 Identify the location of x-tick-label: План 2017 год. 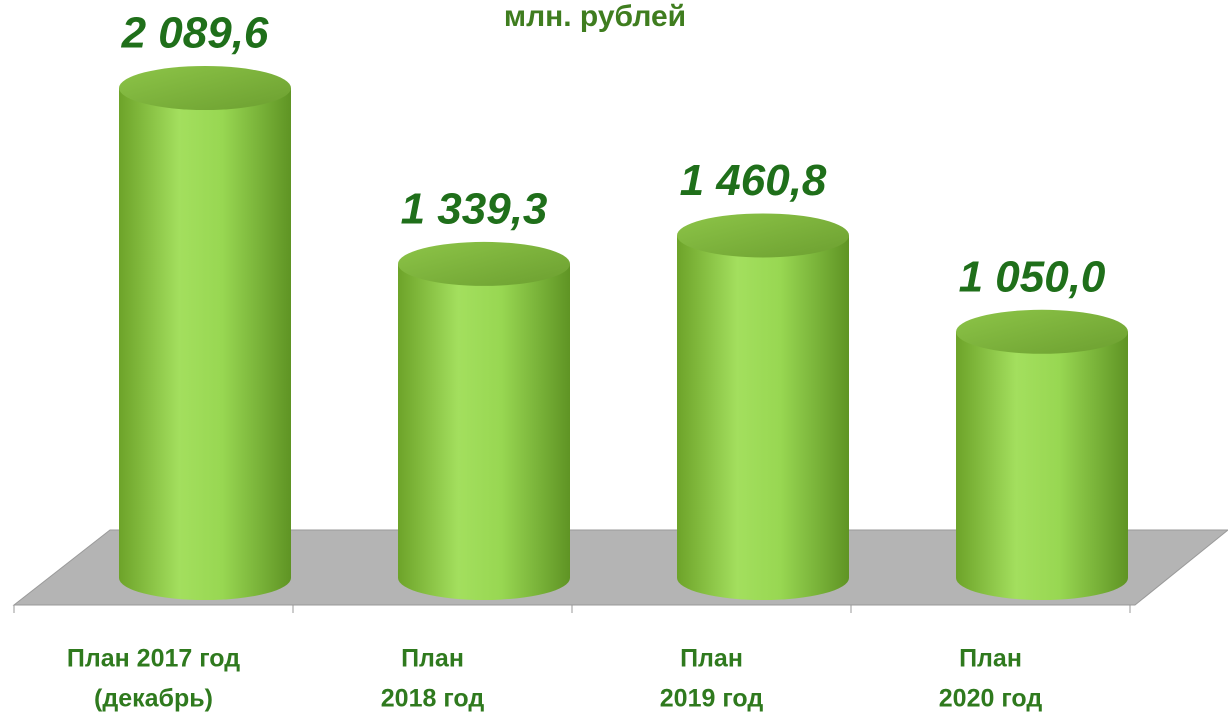
(153, 659).